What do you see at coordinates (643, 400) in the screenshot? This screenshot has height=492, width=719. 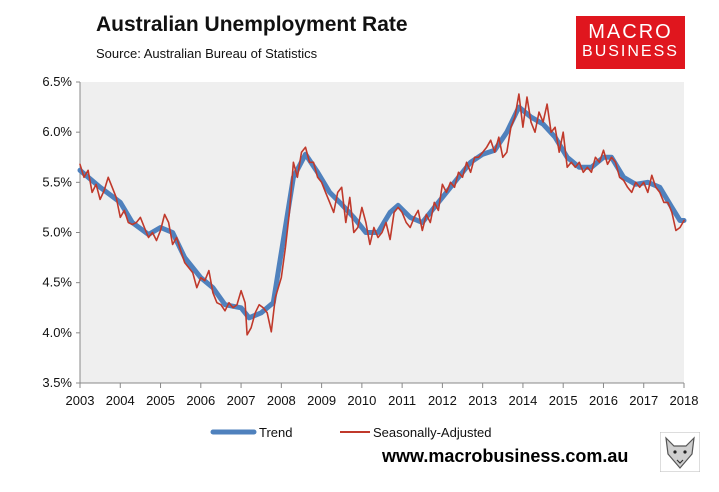 I see `x-tick-label: 2017` at bounding box center [643, 400].